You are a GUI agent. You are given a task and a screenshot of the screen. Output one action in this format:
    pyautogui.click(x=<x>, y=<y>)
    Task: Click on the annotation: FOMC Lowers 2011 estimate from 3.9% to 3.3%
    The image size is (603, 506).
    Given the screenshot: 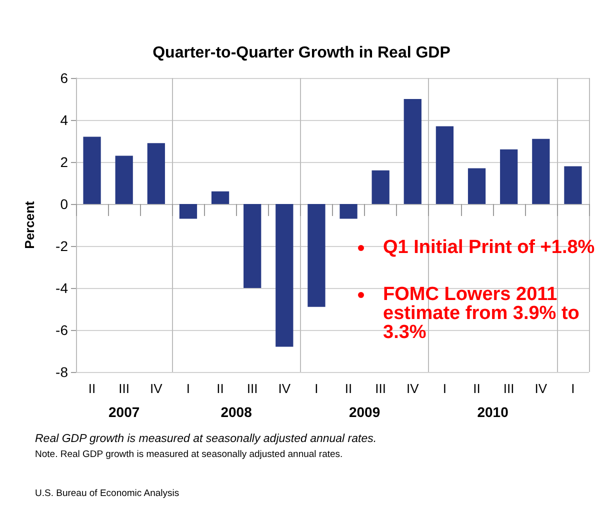 What is the action you would take?
    pyautogui.click(x=481, y=313)
    